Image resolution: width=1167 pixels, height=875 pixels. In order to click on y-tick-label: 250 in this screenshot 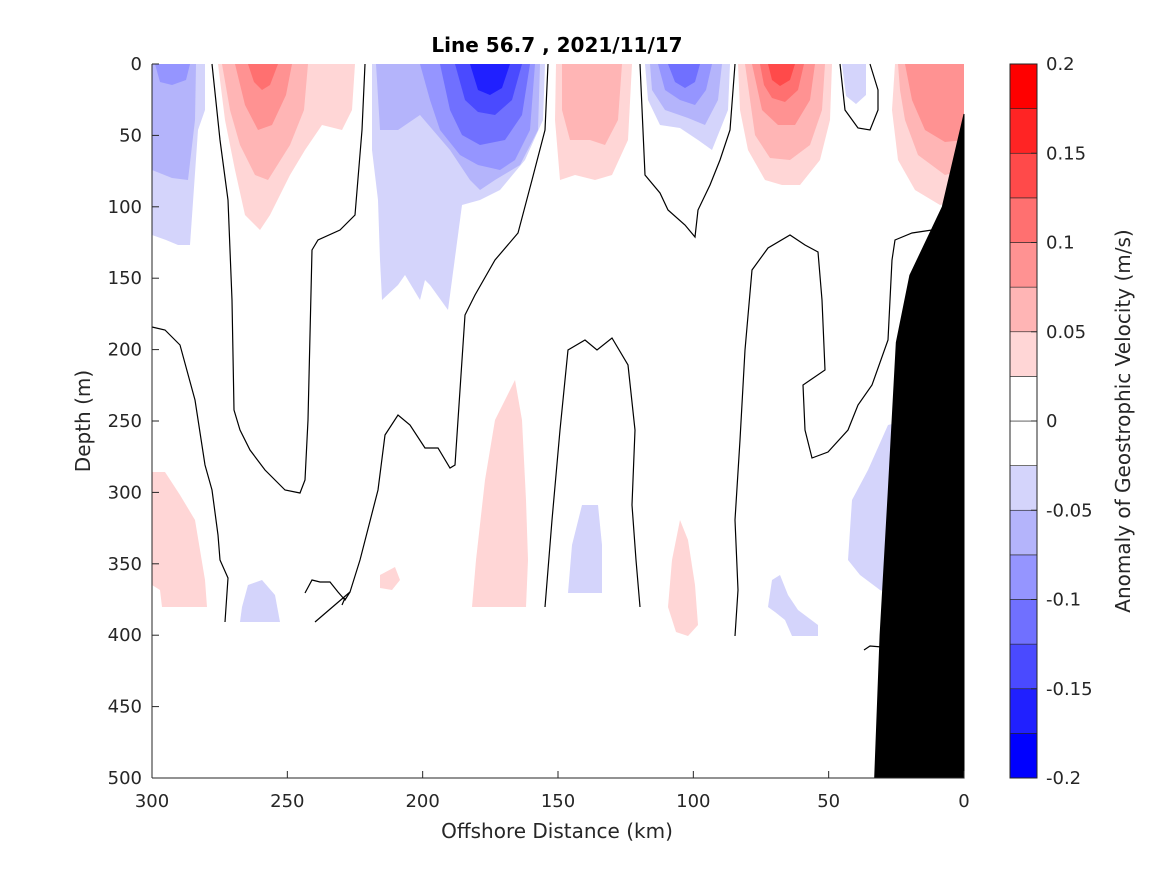, I will do `click(125, 421)`.